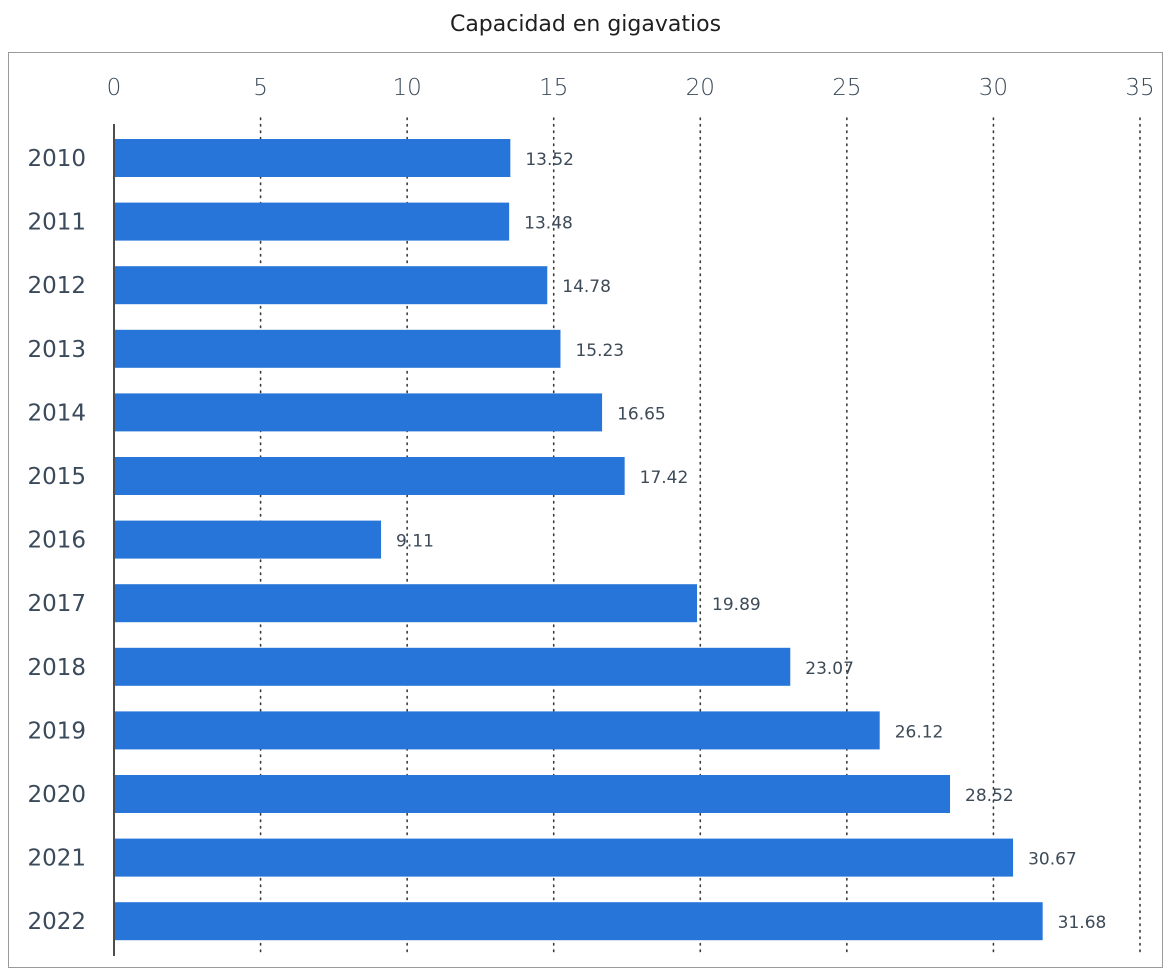 This screenshot has height=976, width=1171. Describe the element at coordinates (56, 350) in the screenshot. I see `y-category-label: 2013` at that location.